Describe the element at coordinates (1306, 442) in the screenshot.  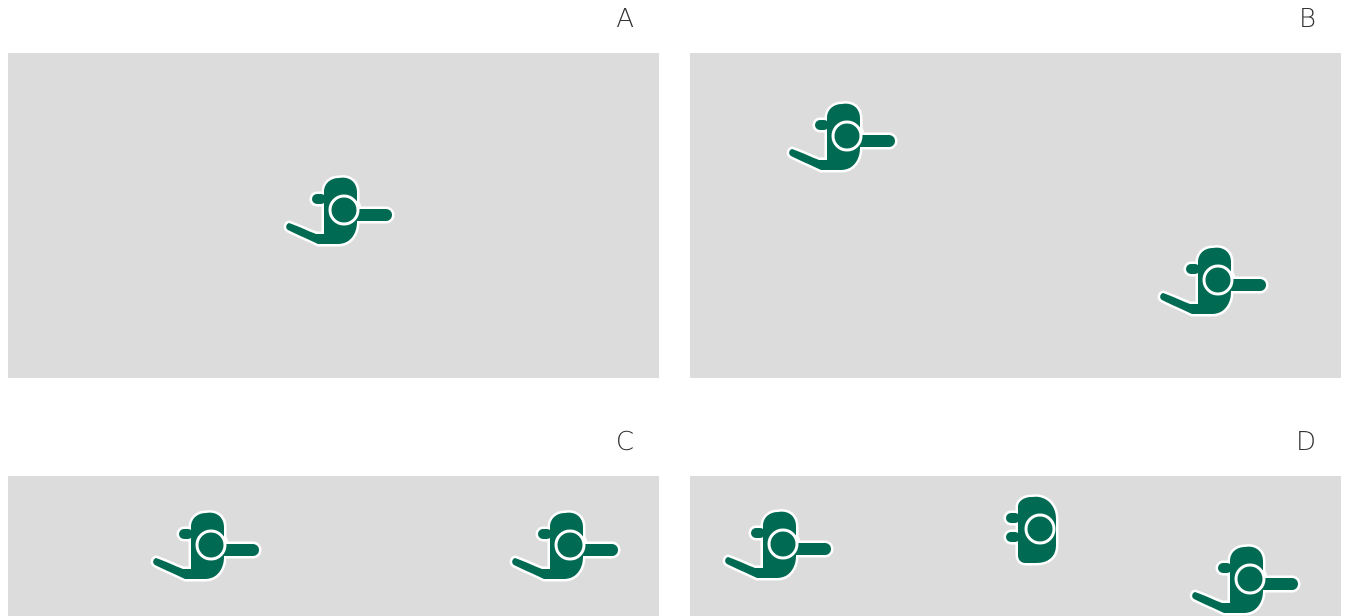
I see `panel-label-d: D` at that location.